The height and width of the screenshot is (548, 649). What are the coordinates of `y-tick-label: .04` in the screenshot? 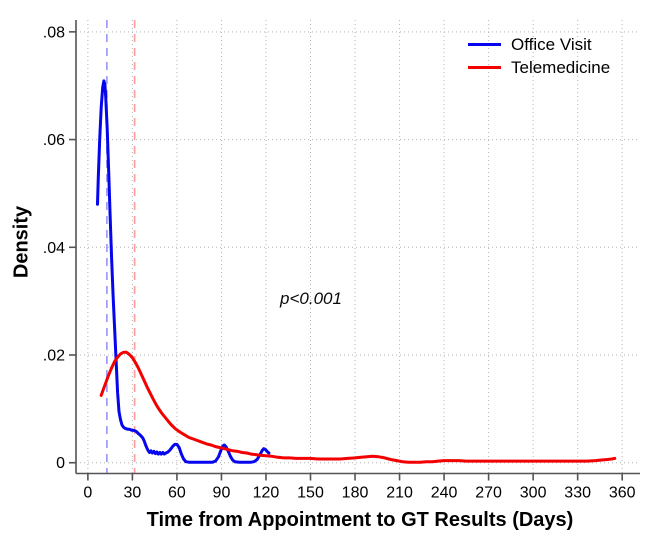 It's located at (54, 248).